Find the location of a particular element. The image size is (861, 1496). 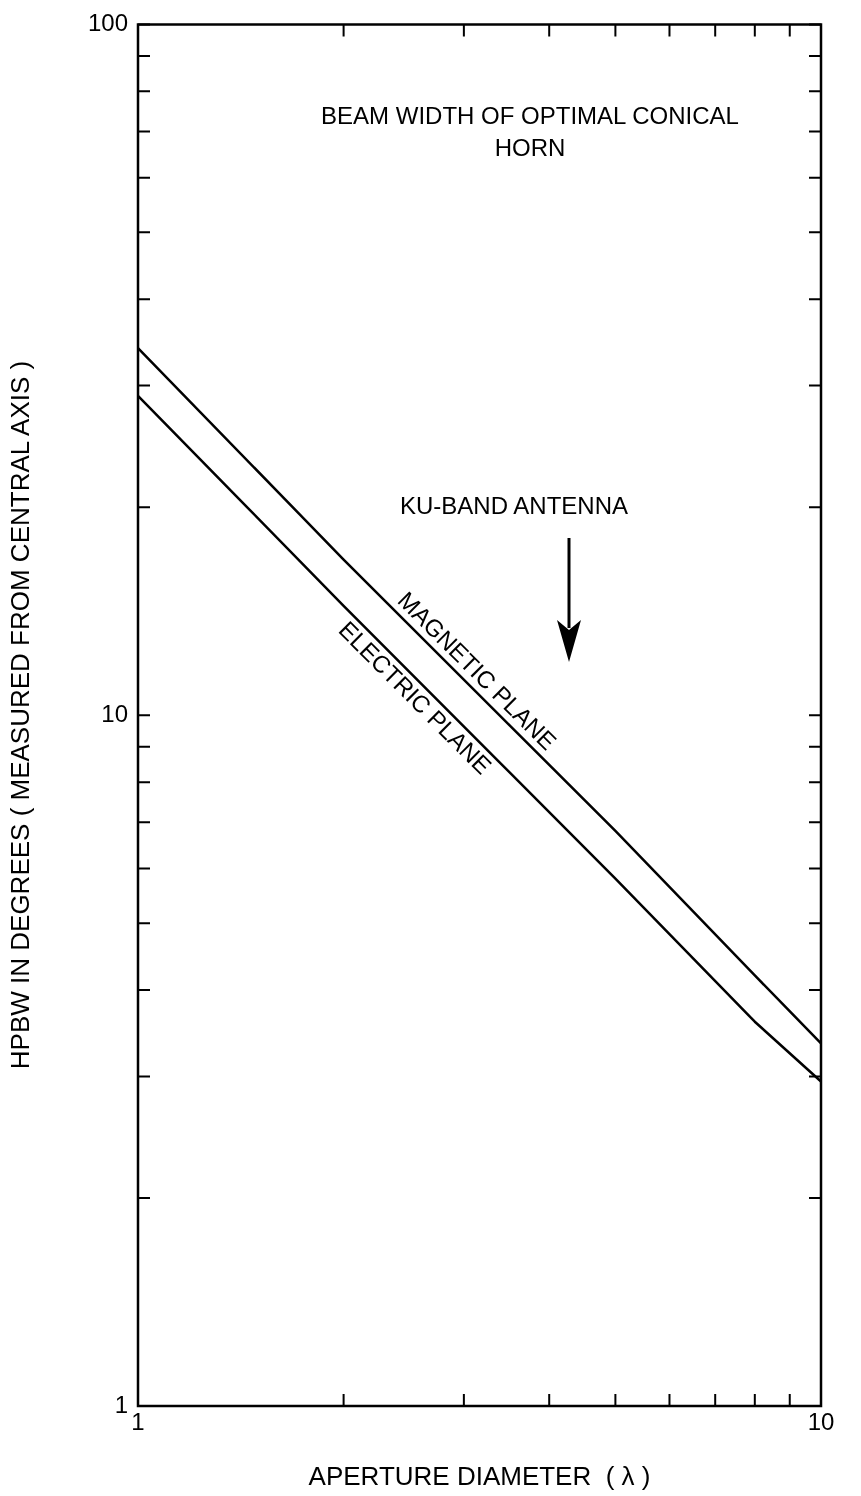

x-axis-title: APERTURE DIAMETER ( λ ) is located at coordinates (479, 1476).